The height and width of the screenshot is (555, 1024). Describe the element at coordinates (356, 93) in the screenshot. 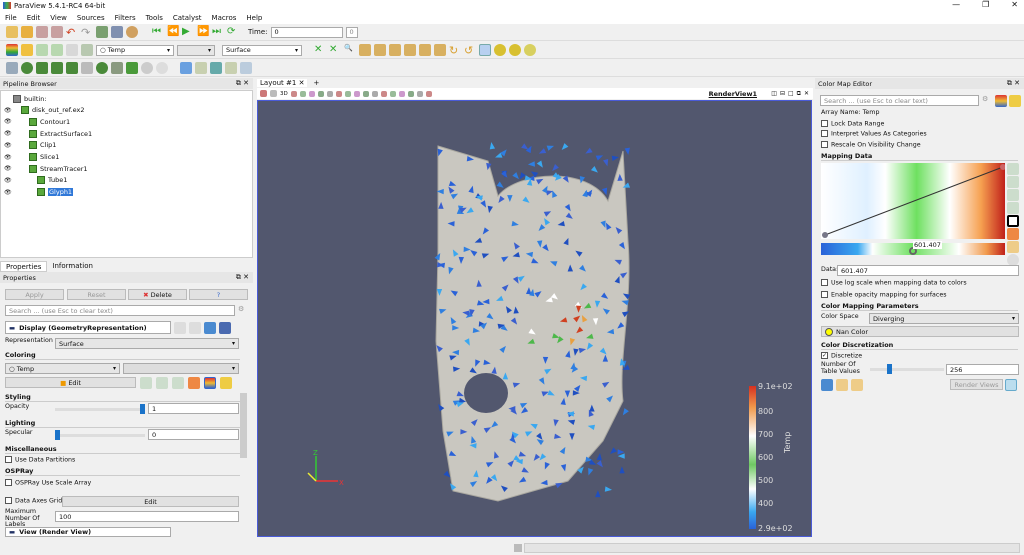

I see `hover-points-icon` at that location.